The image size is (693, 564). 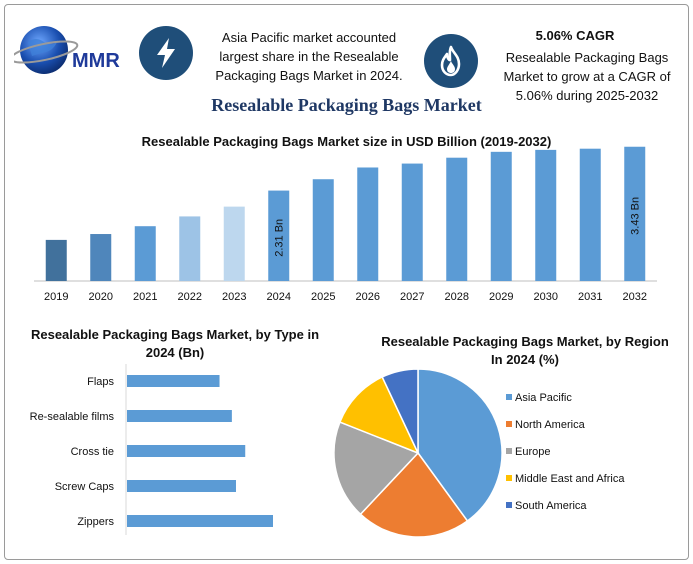 What do you see at coordinates (279, 297) in the screenshot?
I see `x-tick-label: 2024` at bounding box center [279, 297].